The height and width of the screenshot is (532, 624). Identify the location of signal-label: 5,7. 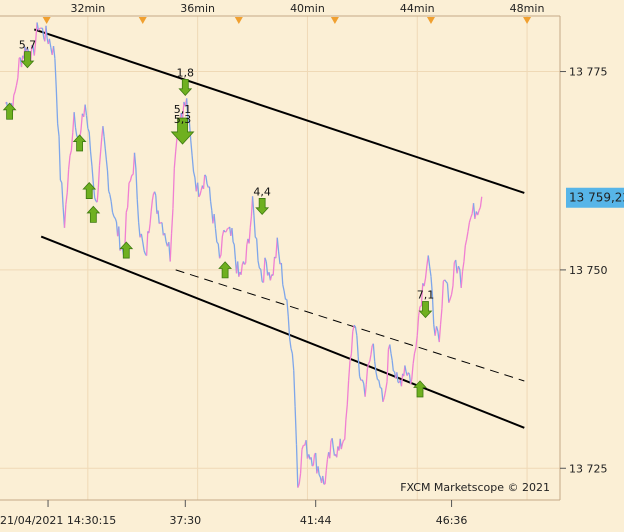
(28, 45).